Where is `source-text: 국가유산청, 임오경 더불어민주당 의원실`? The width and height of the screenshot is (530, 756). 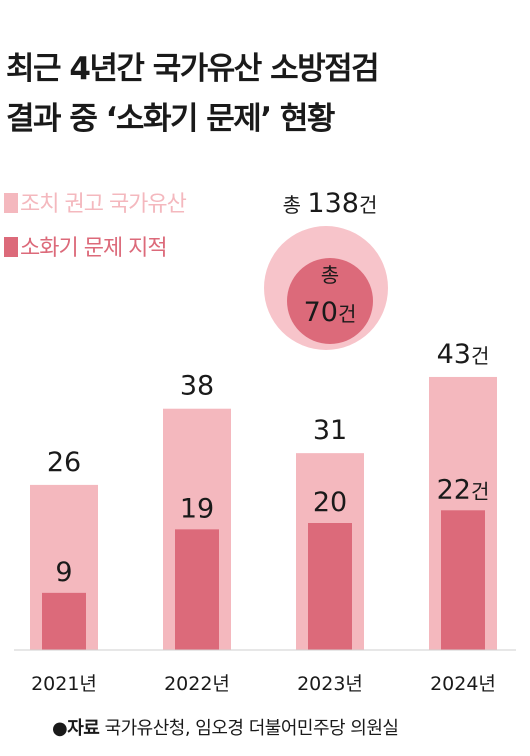
source-text: 국가유산청, 임오경 더불어민주당 의원실 is located at coordinates (251, 728).